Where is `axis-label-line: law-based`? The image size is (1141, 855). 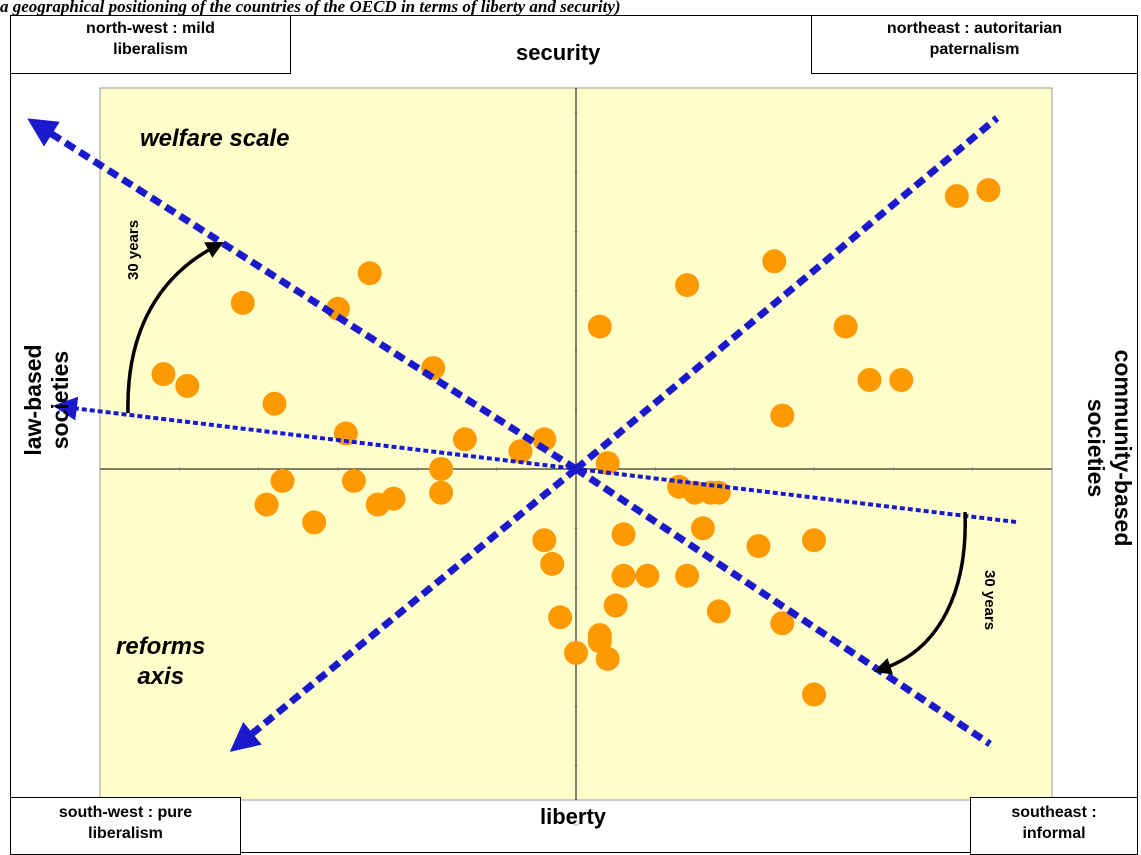 axis-label-line: law-based is located at coordinates (33, 400).